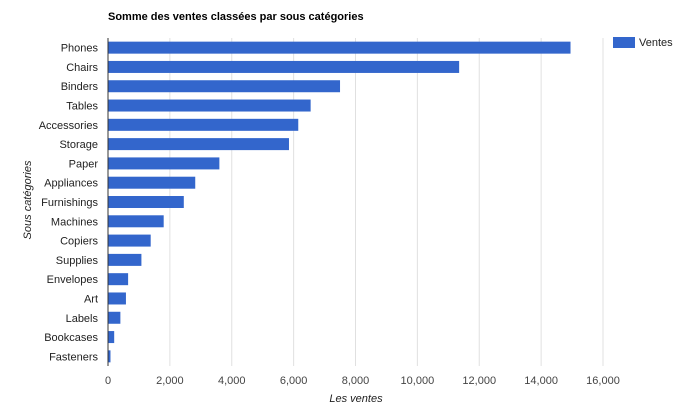 Image resolution: width=678 pixels, height=408 pixels. What do you see at coordinates (164, 163) in the screenshot?
I see `bar-paper` at bounding box center [164, 163].